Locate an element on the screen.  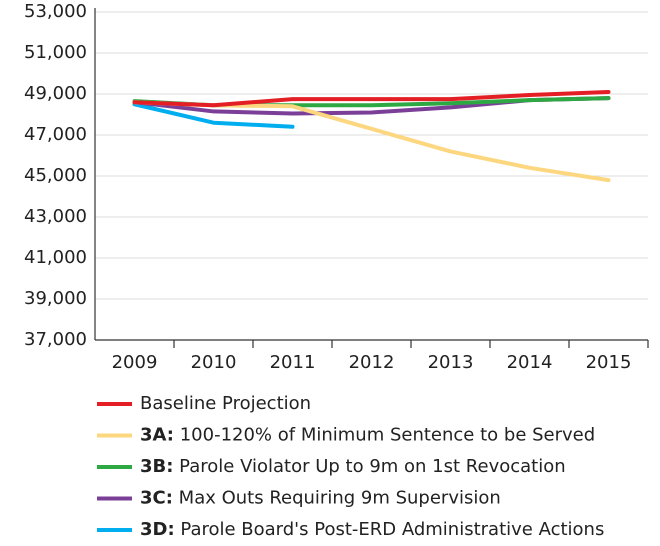
y-tick-label: 49,000 is located at coordinates (55, 93).